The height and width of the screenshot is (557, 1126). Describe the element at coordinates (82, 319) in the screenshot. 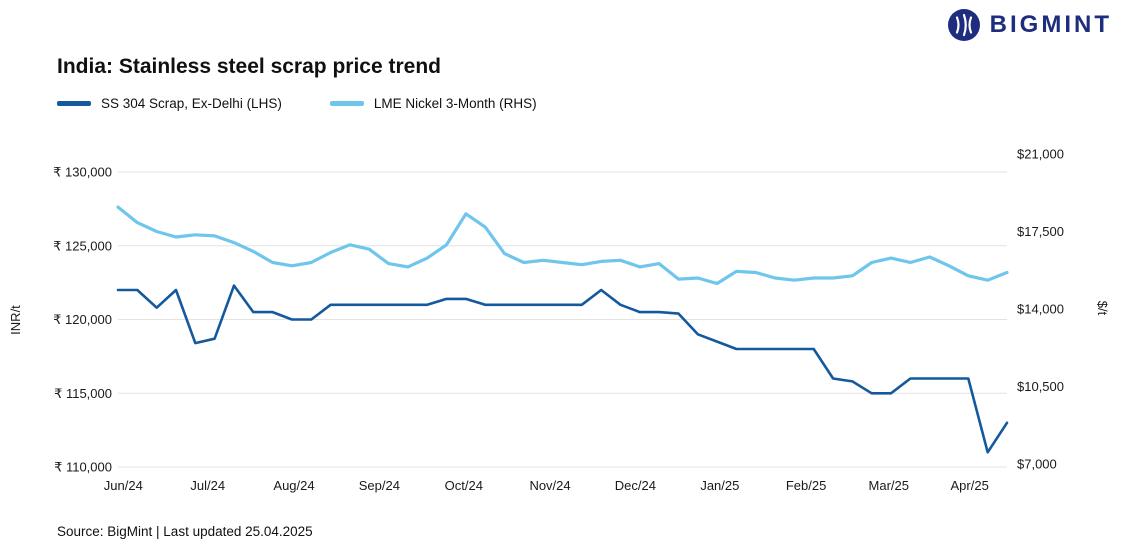

I see `left-axis-tick-label: ₹ 120,000` at that location.